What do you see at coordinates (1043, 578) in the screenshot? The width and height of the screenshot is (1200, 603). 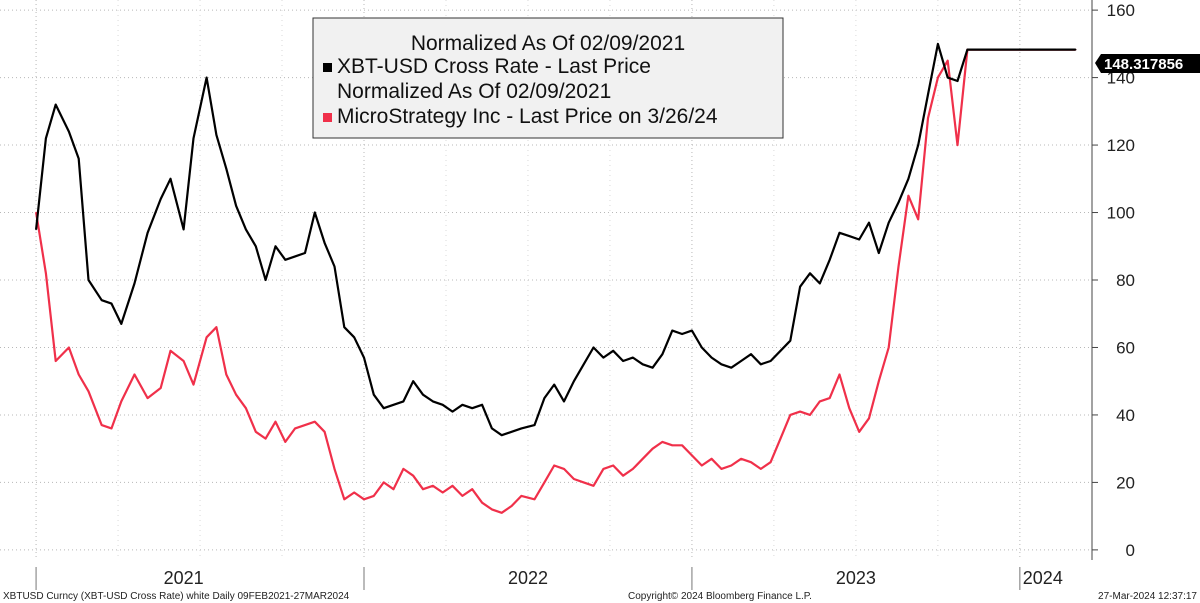 I see `x-year-label: 2024` at bounding box center [1043, 578].